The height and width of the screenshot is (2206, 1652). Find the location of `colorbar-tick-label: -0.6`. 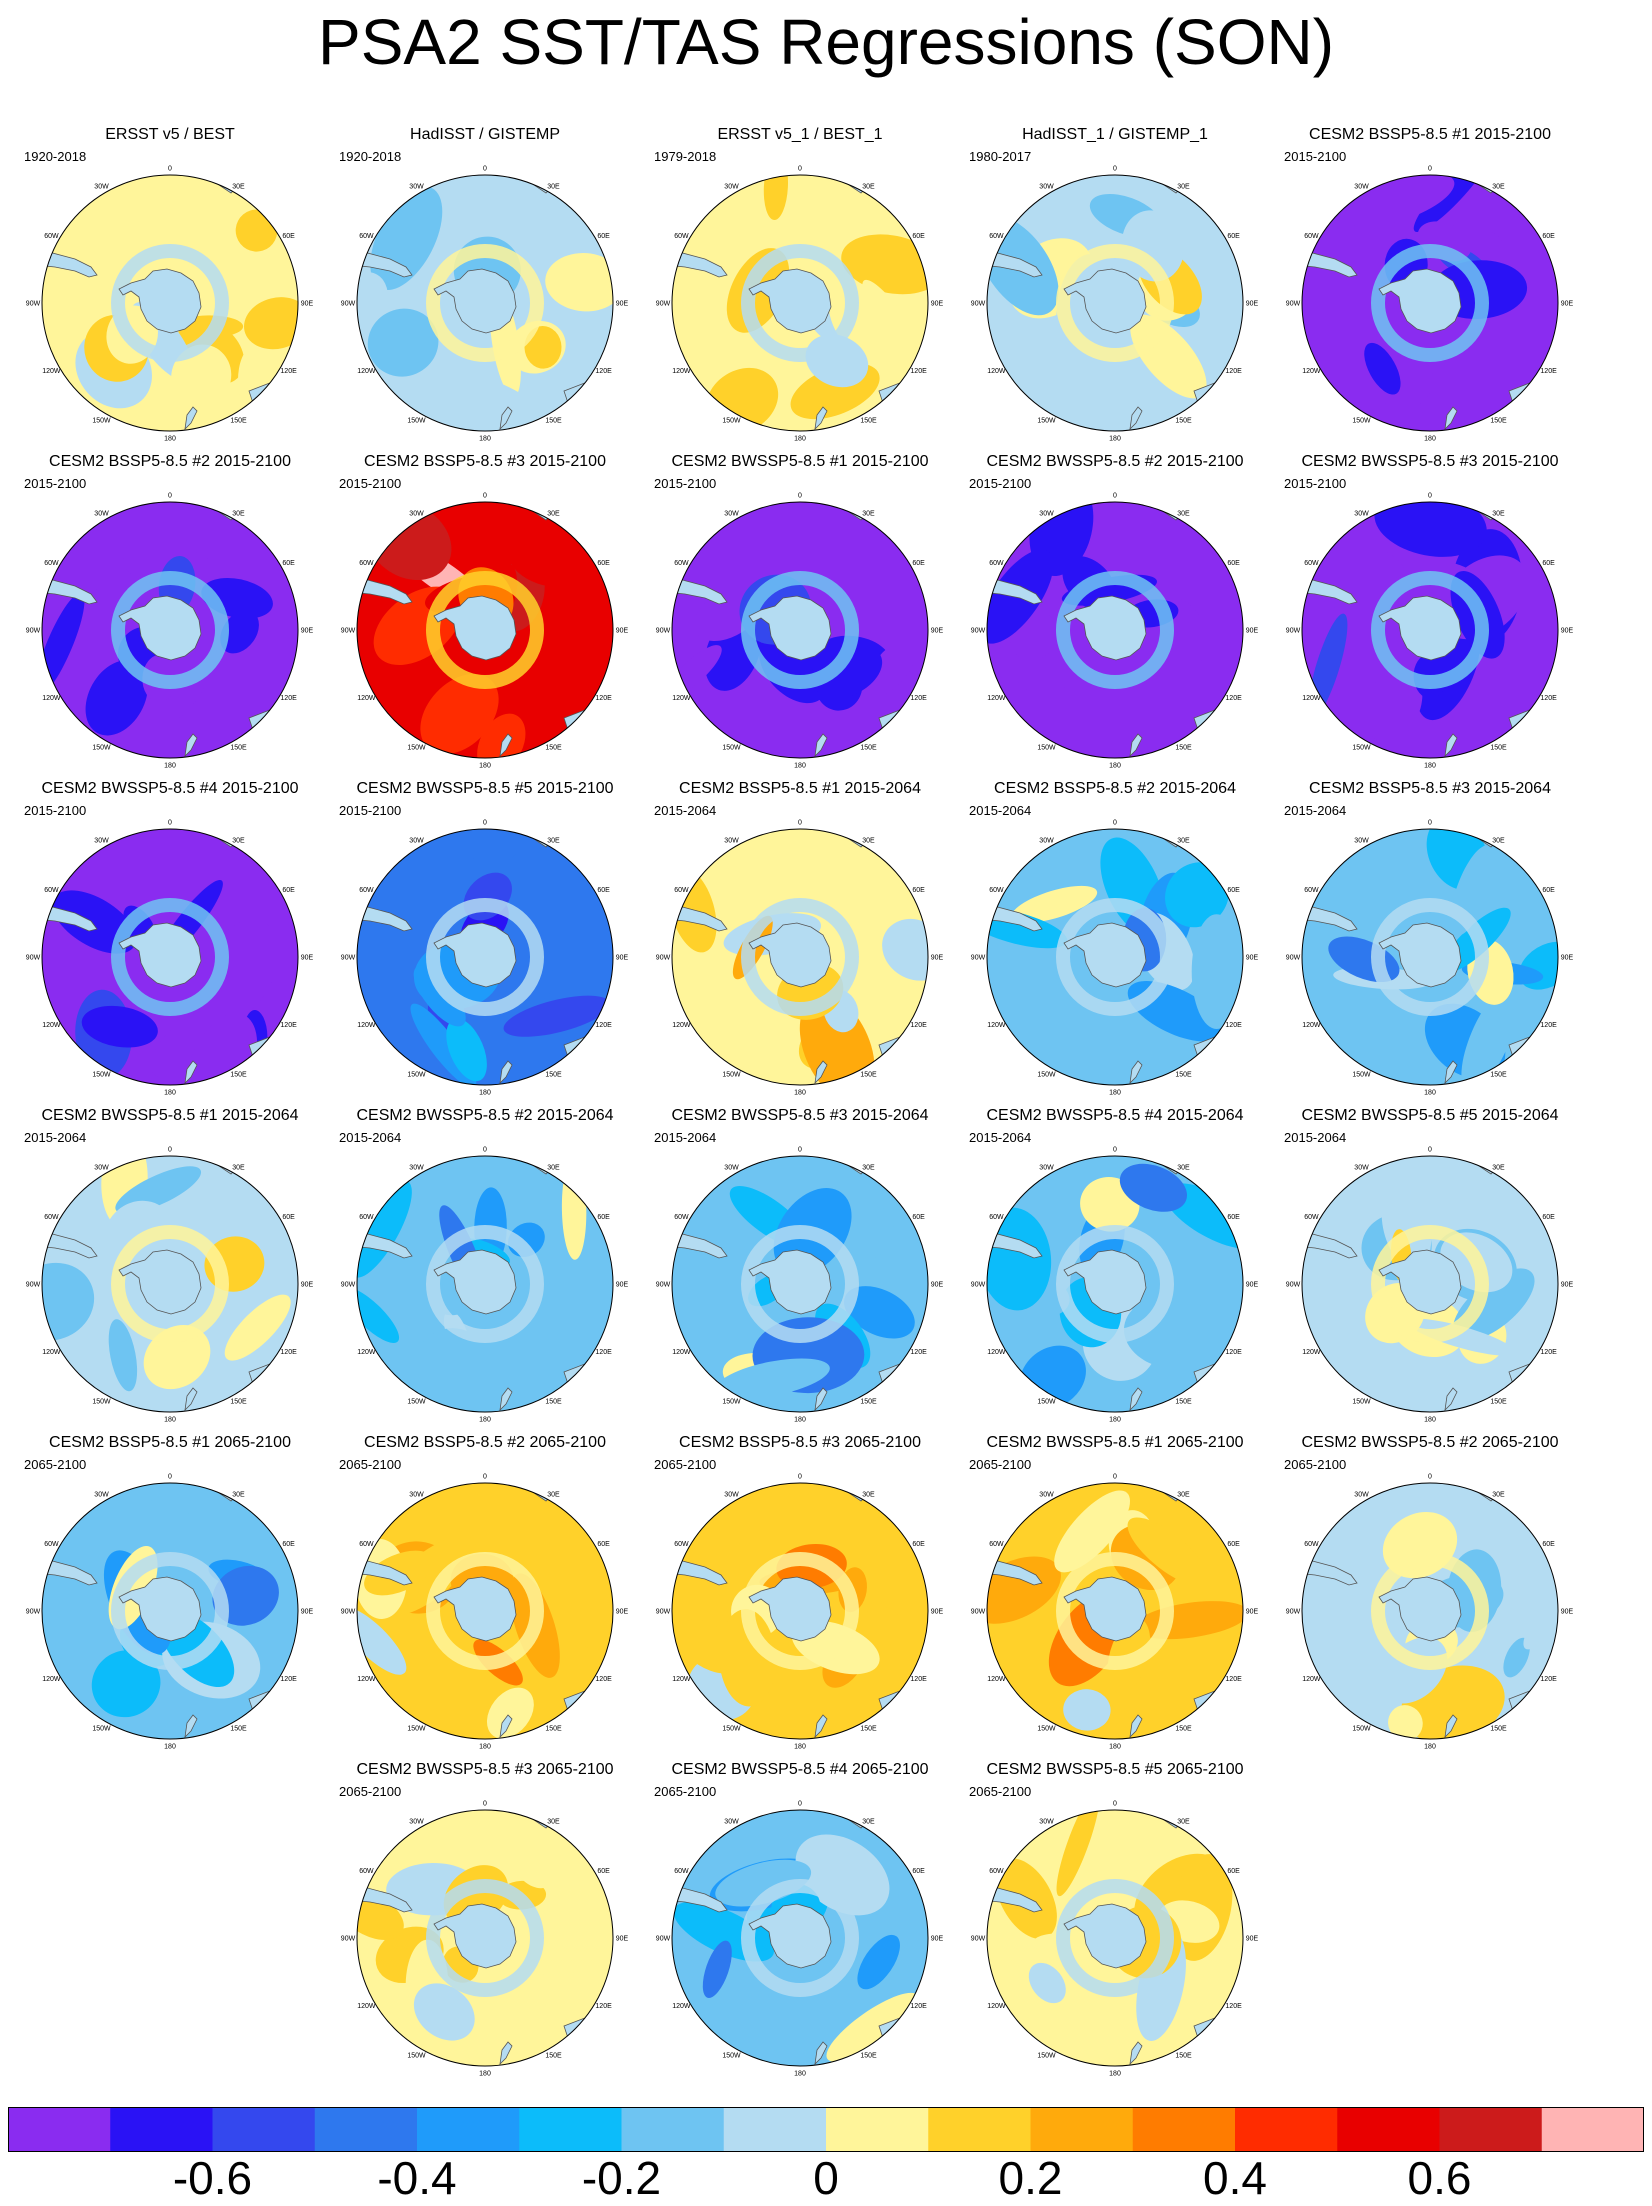

colorbar-tick-label: -0.6 is located at coordinates (212, 2178).